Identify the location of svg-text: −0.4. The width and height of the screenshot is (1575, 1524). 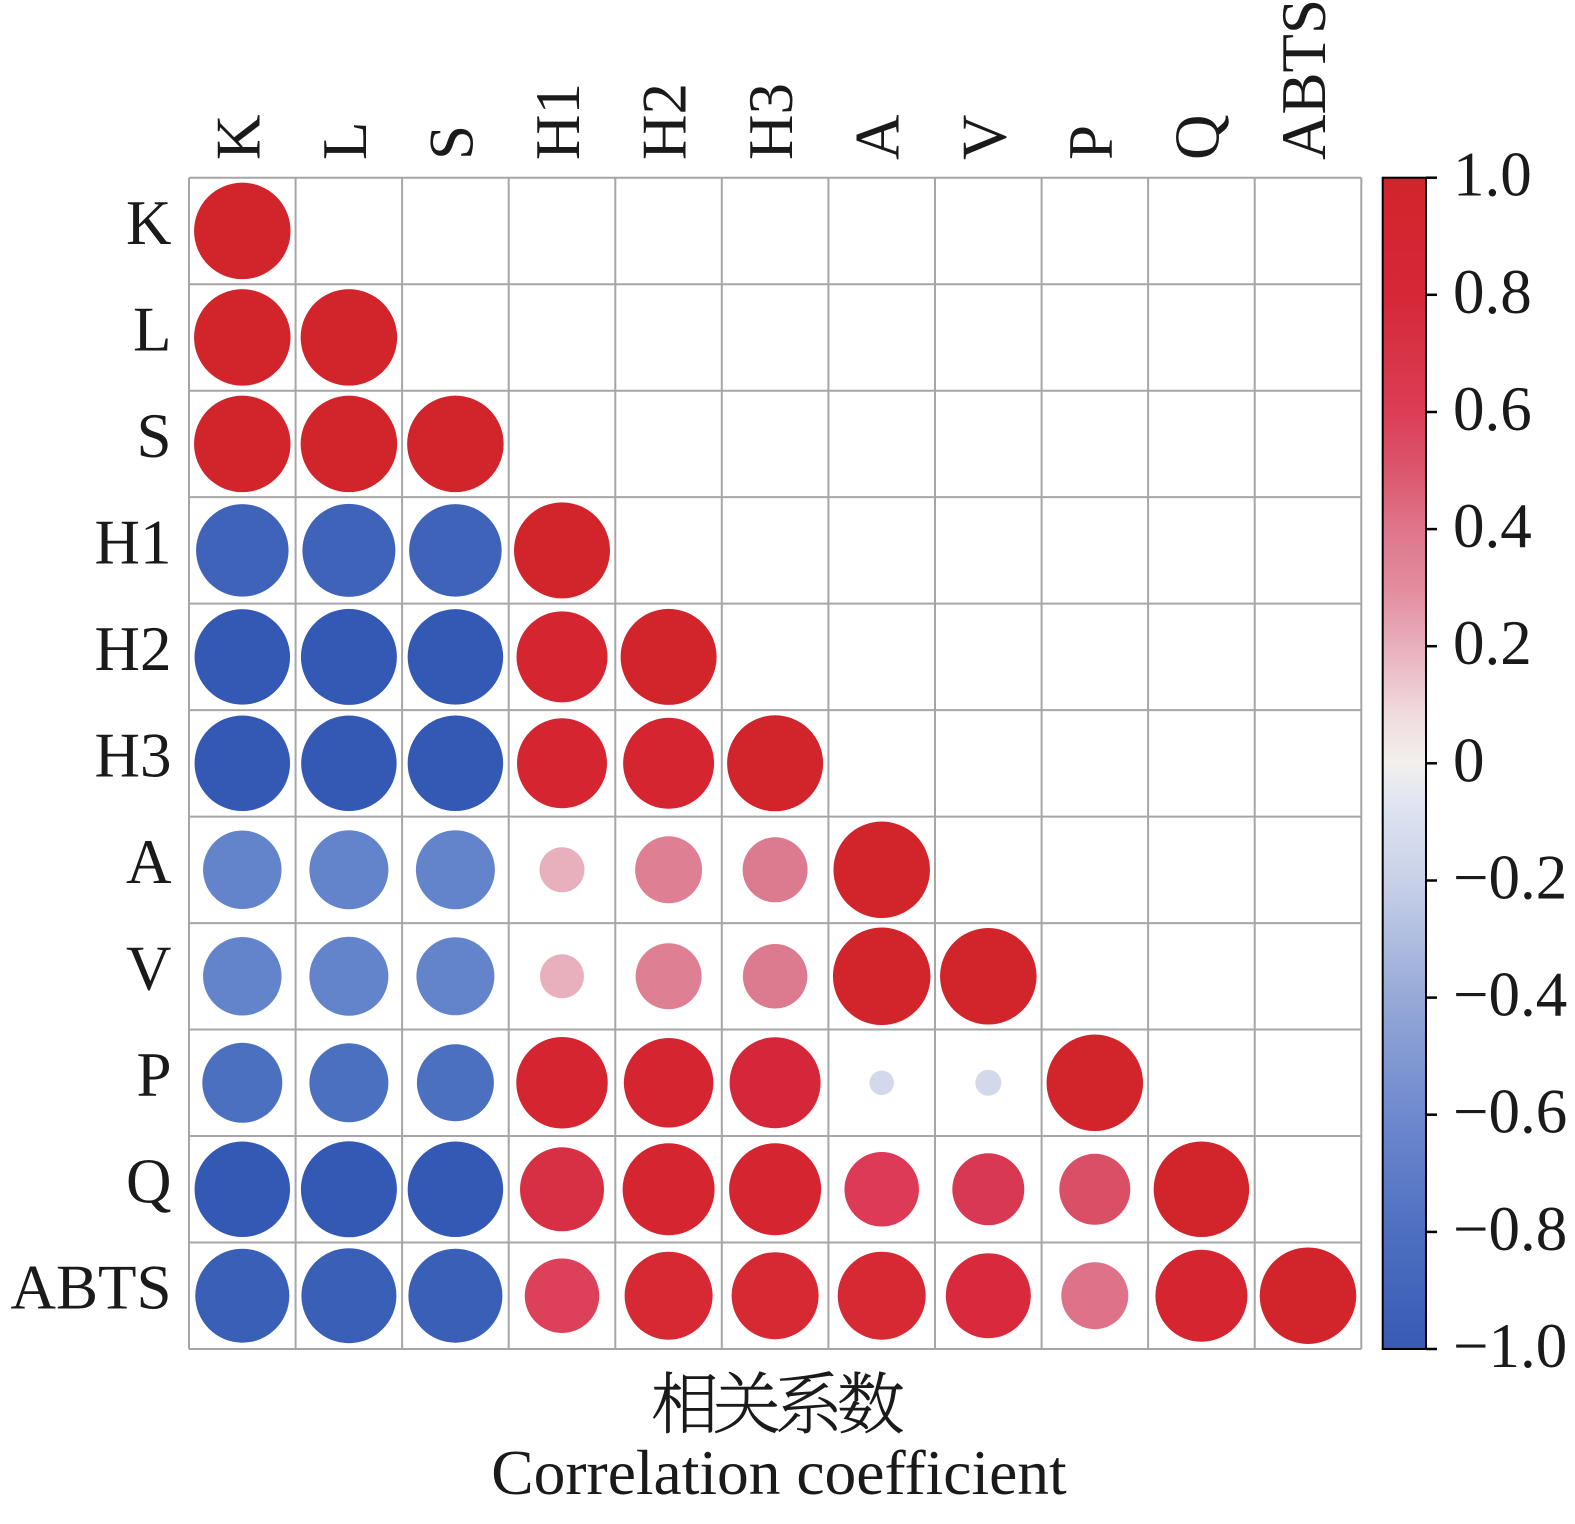
(1510, 995).